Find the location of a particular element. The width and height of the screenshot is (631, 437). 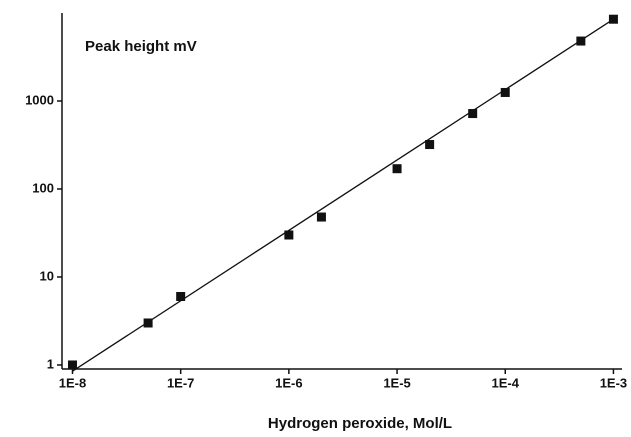

x-tick-label: 1E-5 is located at coordinates (396, 382).